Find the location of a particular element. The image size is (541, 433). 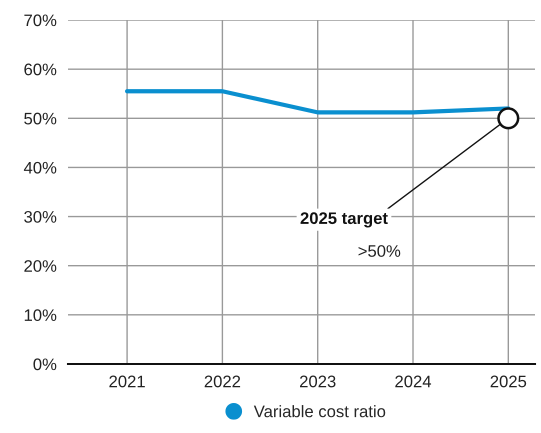

y-tick-label: 20% is located at coordinates (40, 266).